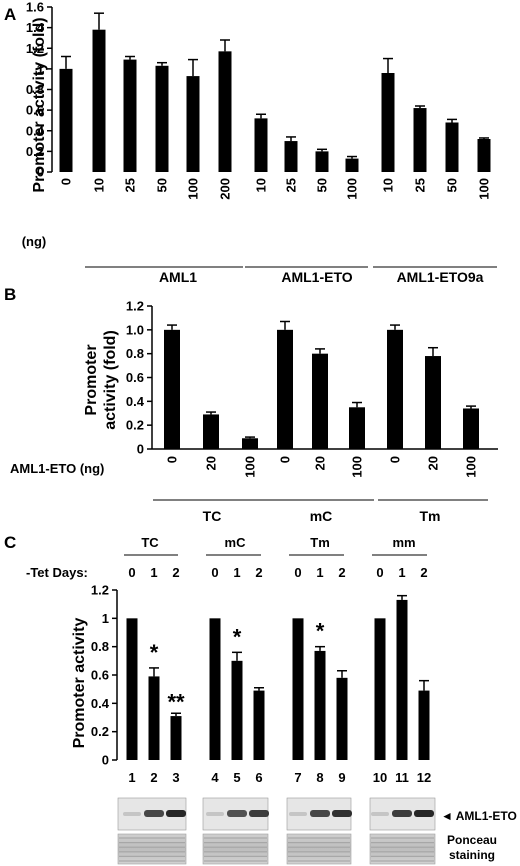  I want to click on panel-a-group-label: AML1, so click(178, 277).